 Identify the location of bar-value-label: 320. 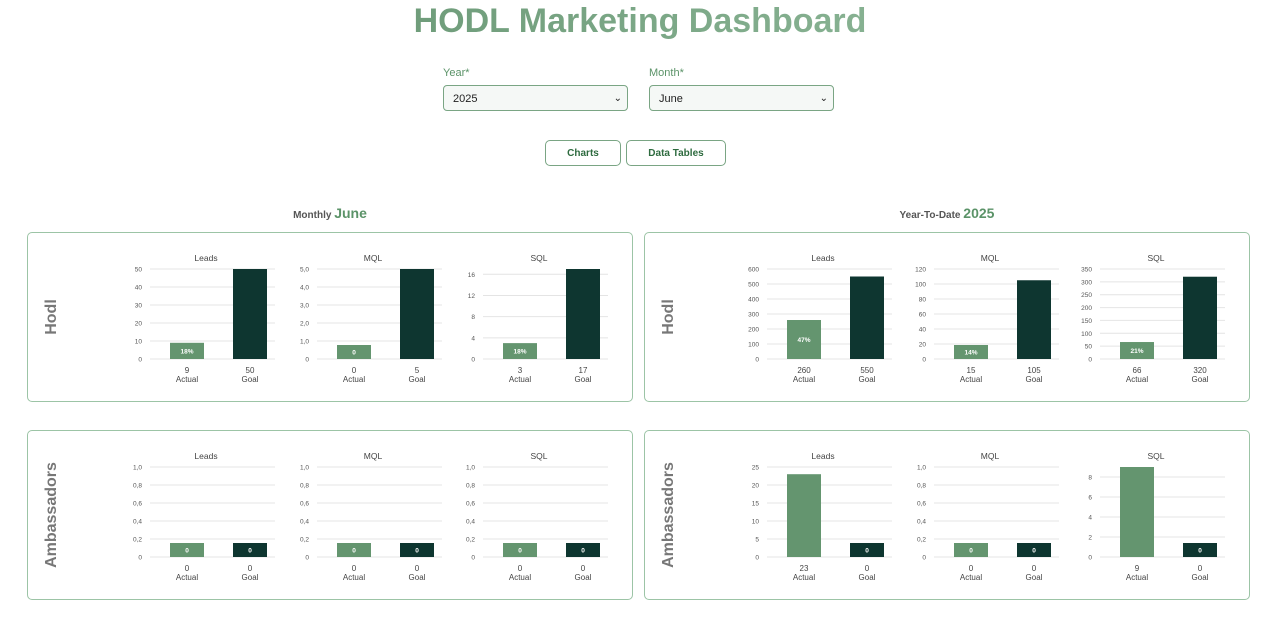
(1200, 370).